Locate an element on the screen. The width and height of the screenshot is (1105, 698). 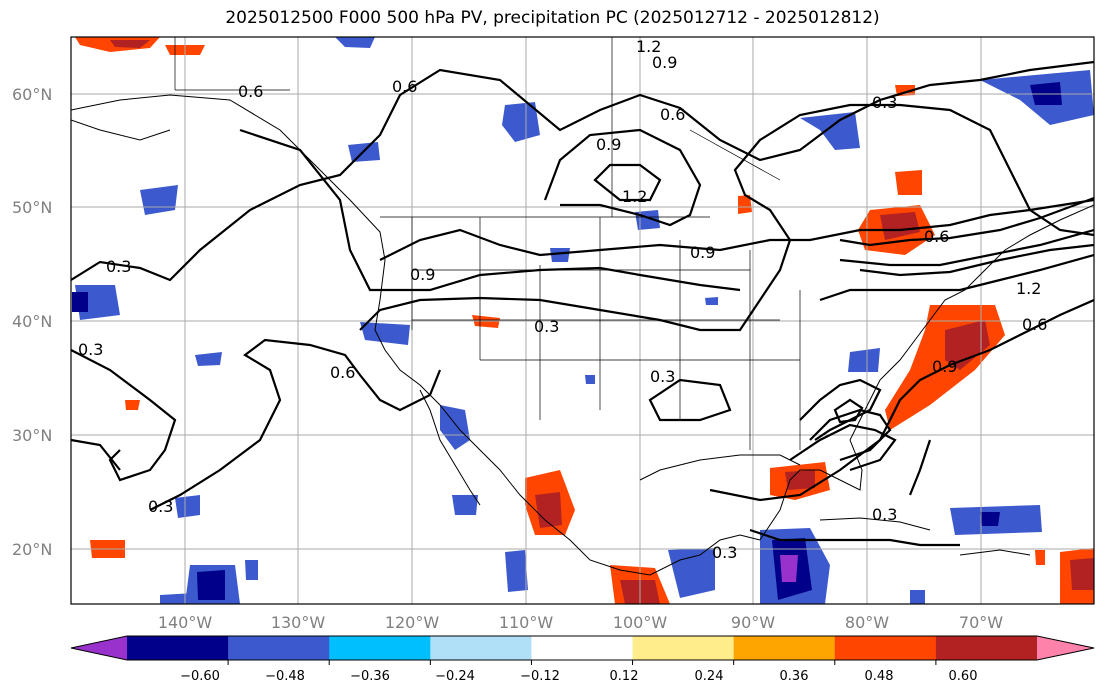
colorbar-tick-label: −0.12 is located at coordinates (540, 676).